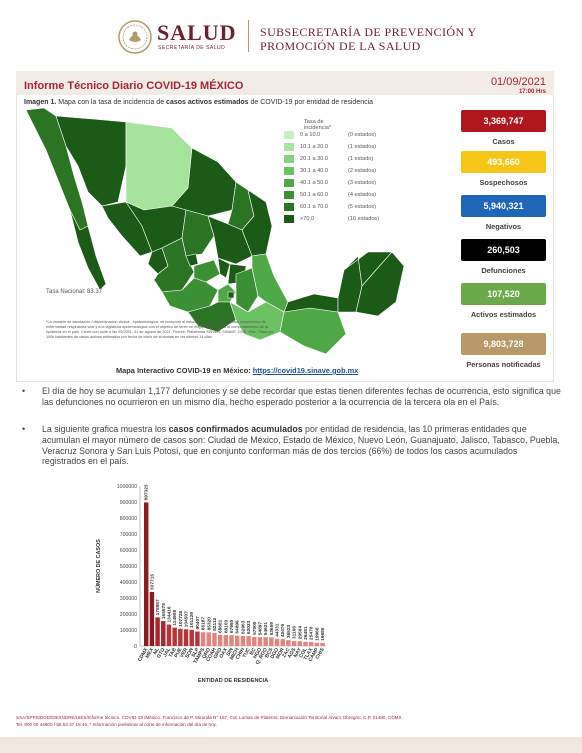 The width and height of the screenshot is (582, 753). I want to click on stat-sospechosos-label: Sospechosos, so click(503, 182).